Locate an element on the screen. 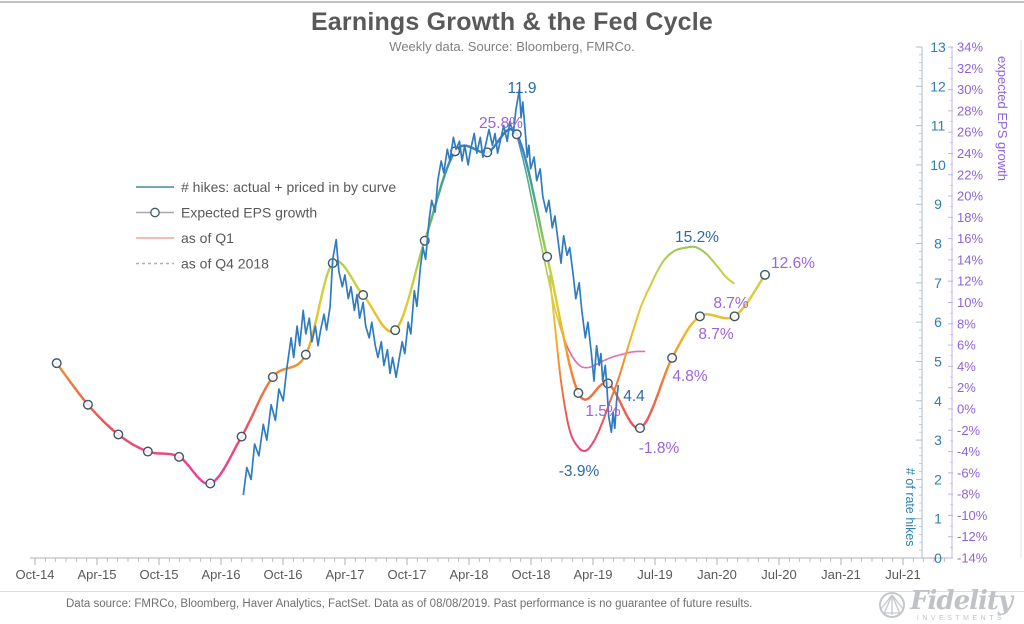 The height and width of the screenshot is (624, 1024). eps-tick-label: -12% is located at coordinates (972, 536).